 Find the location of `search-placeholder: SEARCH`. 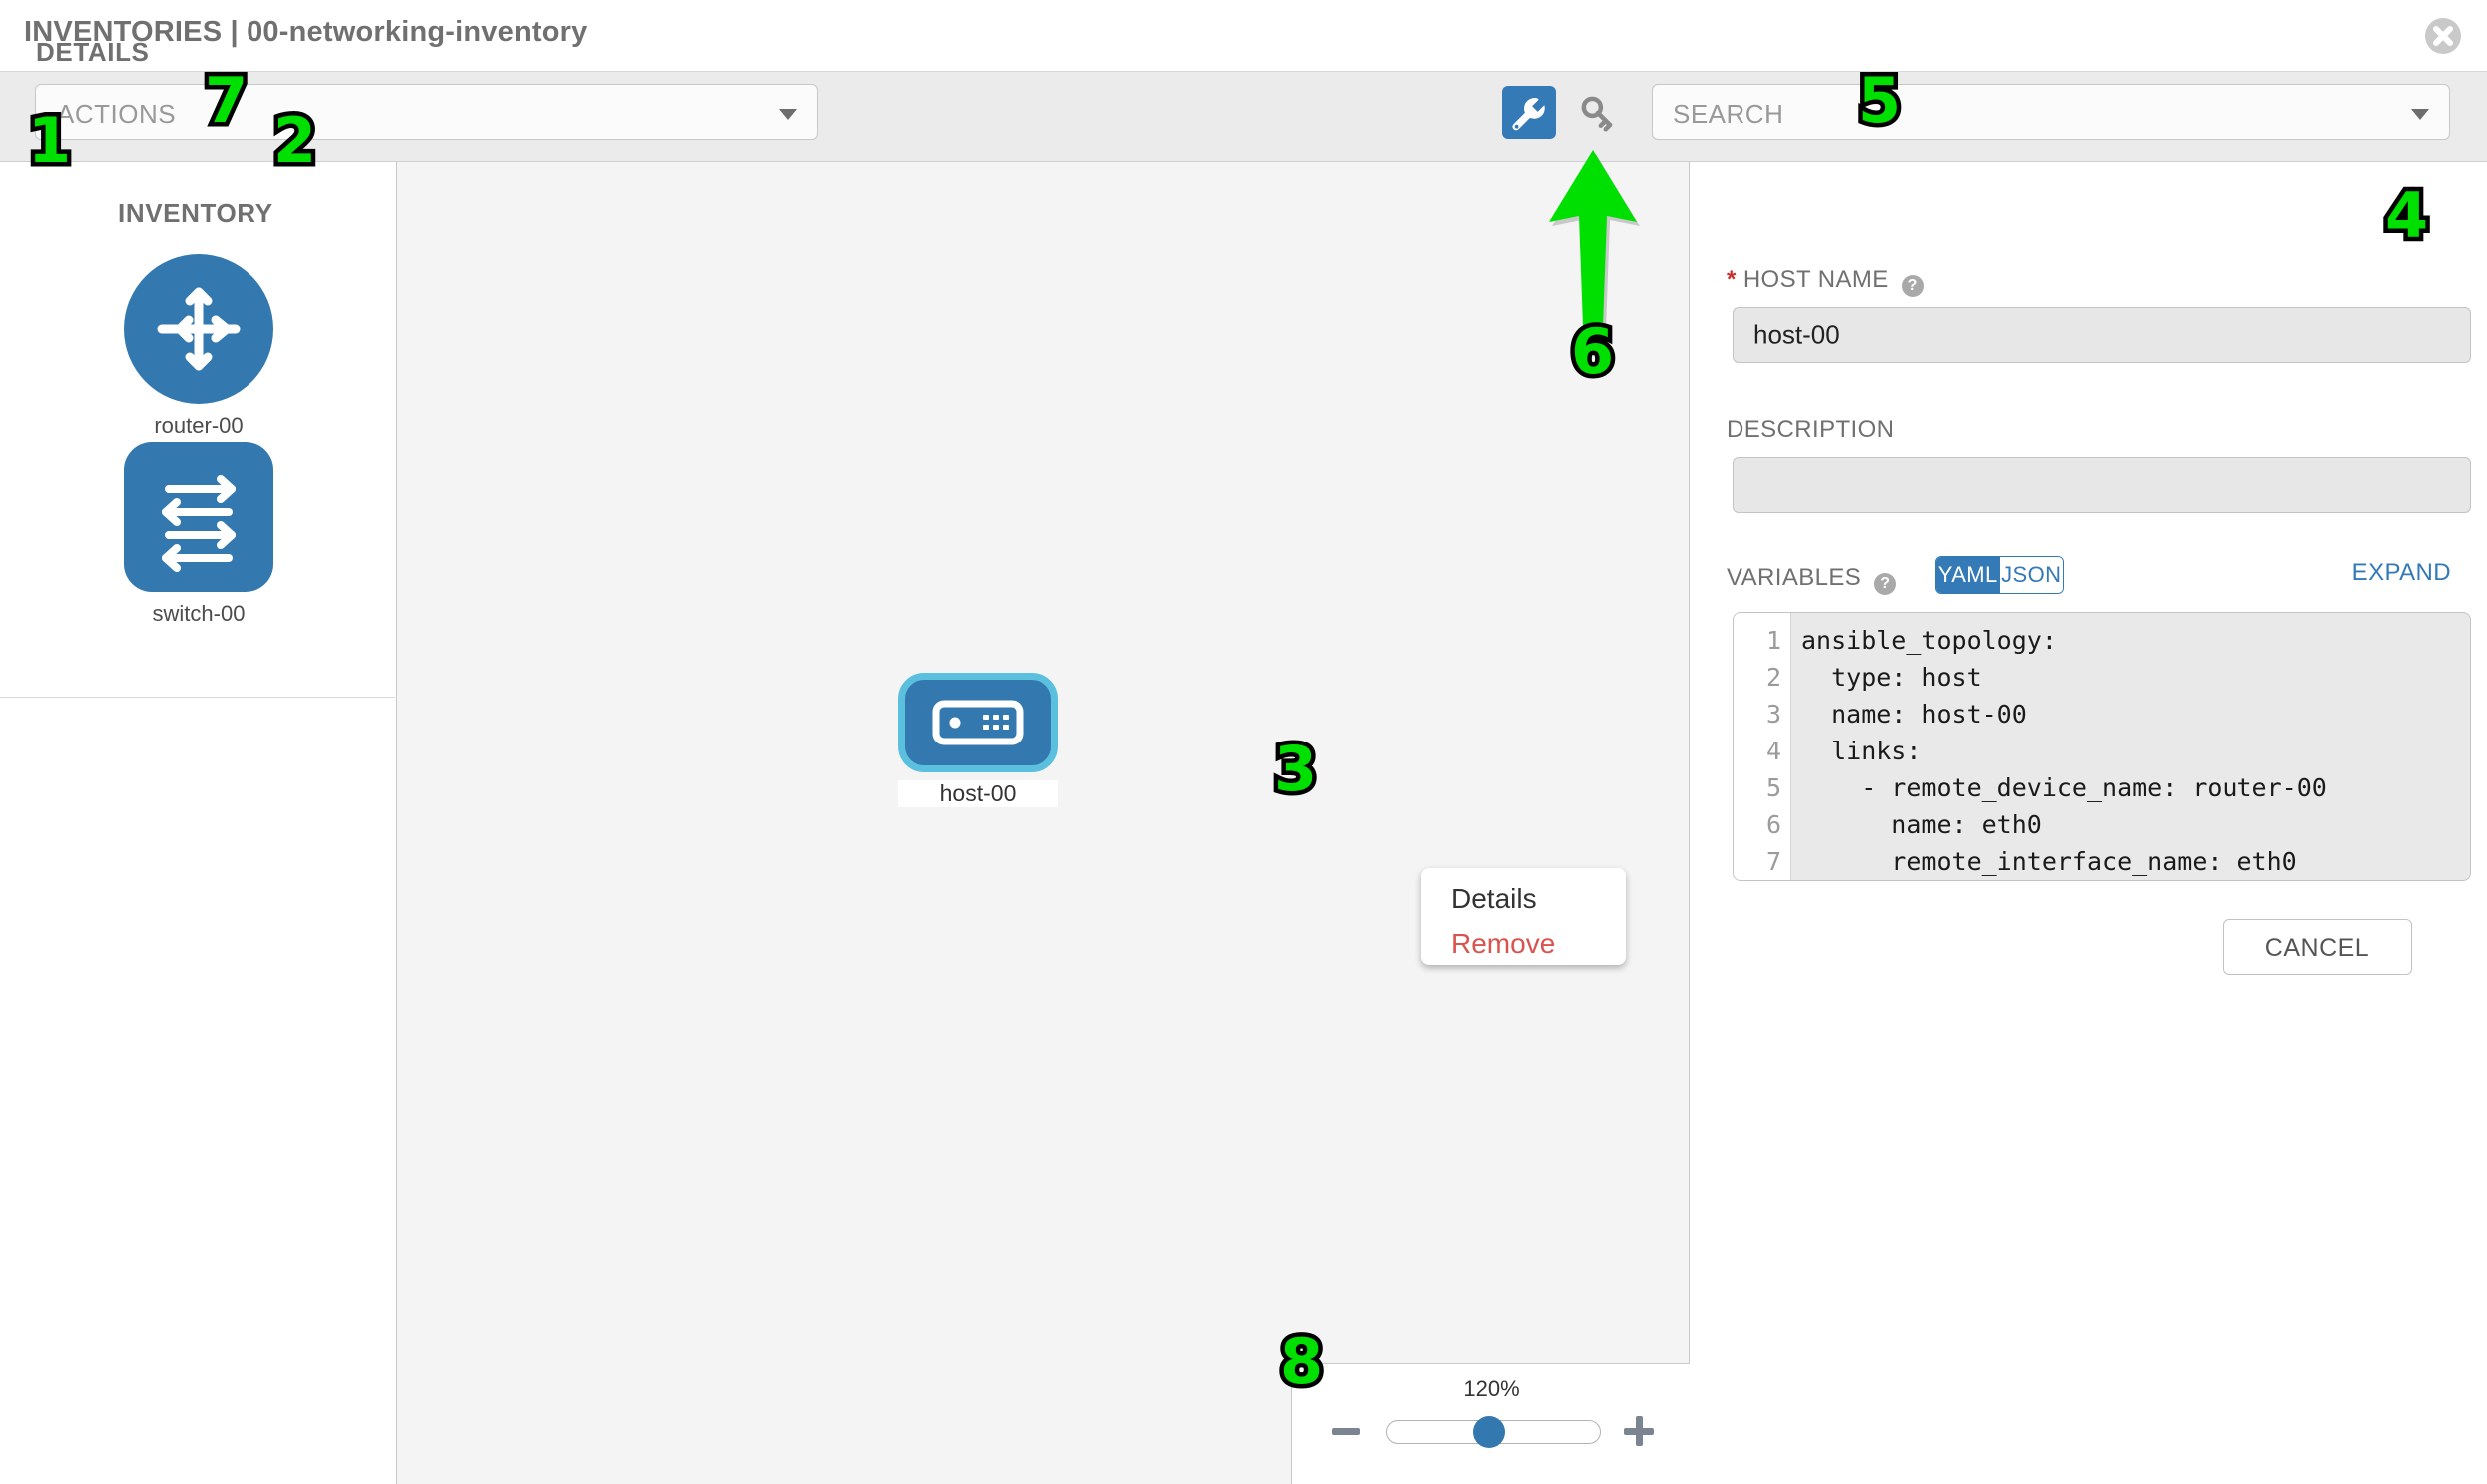

search-placeholder: SEARCH is located at coordinates (1728, 114).